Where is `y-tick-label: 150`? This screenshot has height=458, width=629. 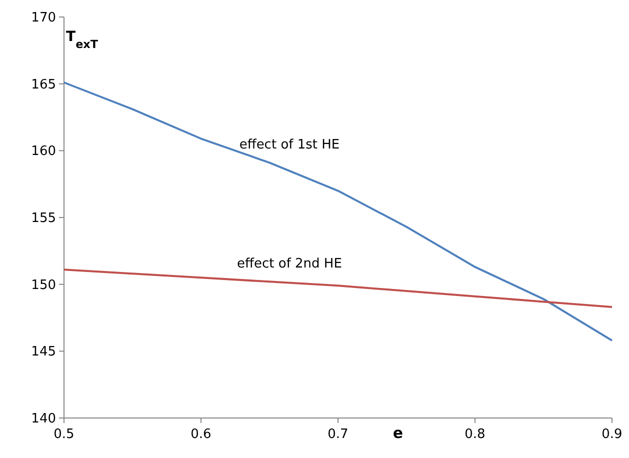
y-tick-label: 150 is located at coordinates (43, 285).